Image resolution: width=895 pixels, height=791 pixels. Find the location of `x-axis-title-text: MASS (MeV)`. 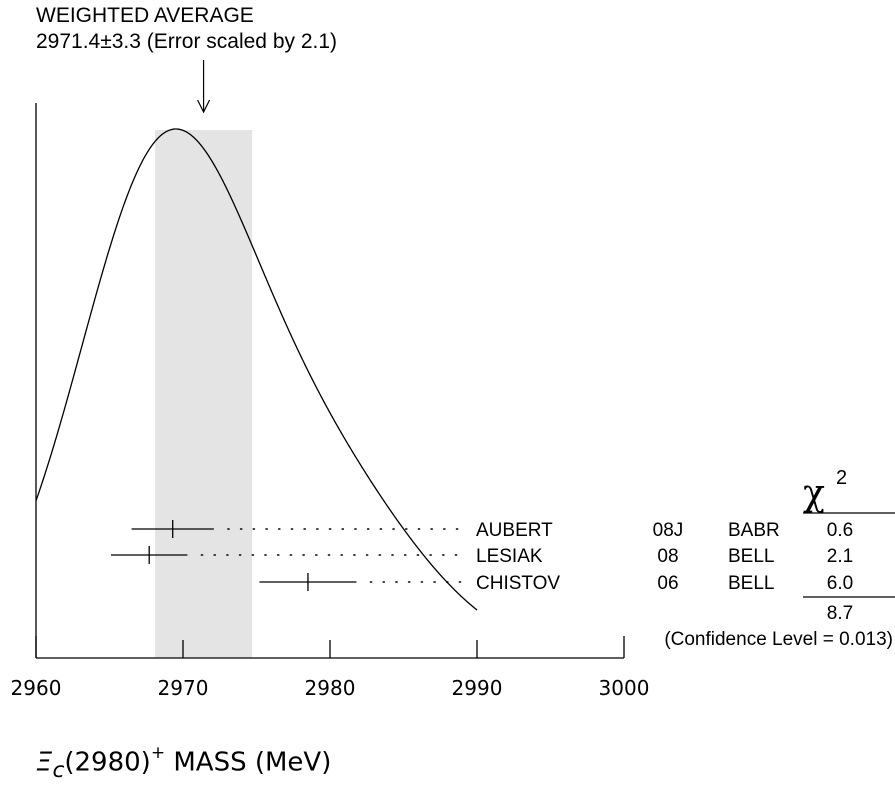

x-axis-title-text: MASS (MeV) is located at coordinates (252, 762).